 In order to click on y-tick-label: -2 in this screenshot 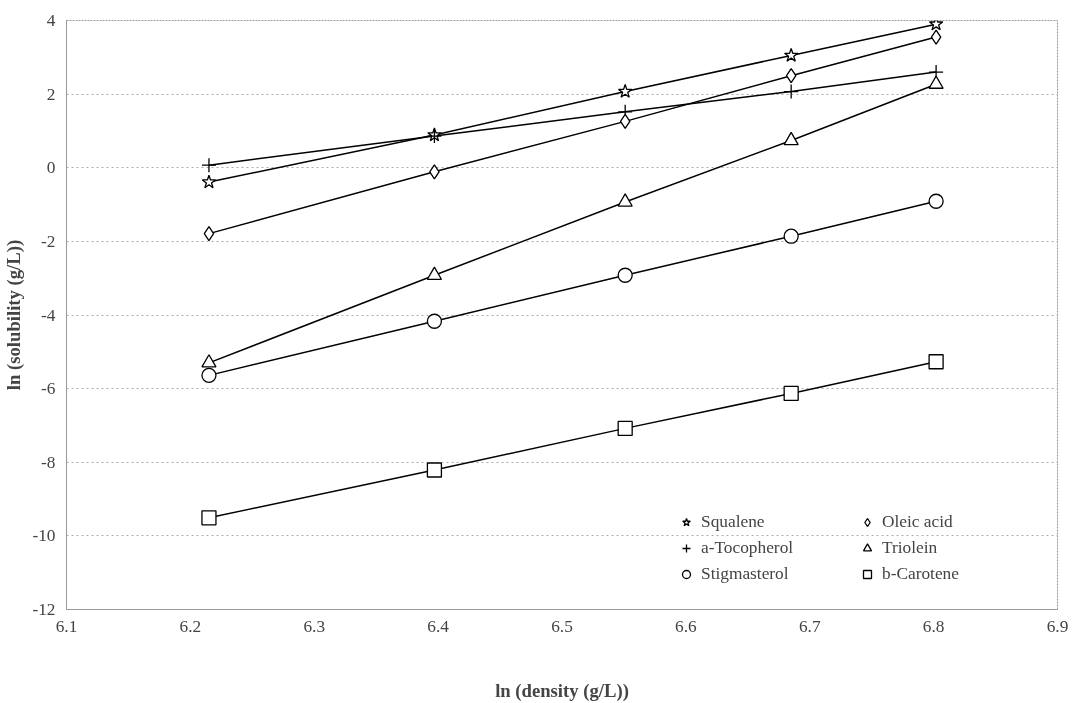, I will do `click(48, 241)`.